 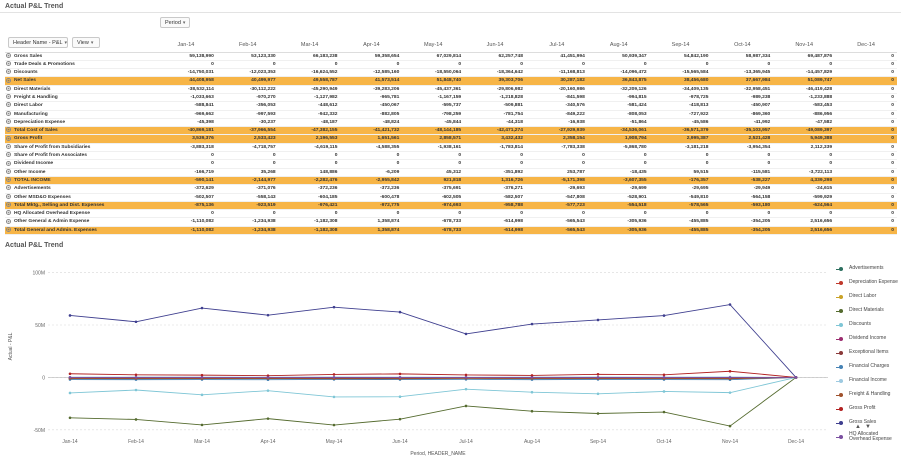 I want to click on column-header: Sep-14, so click(x=680, y=45).